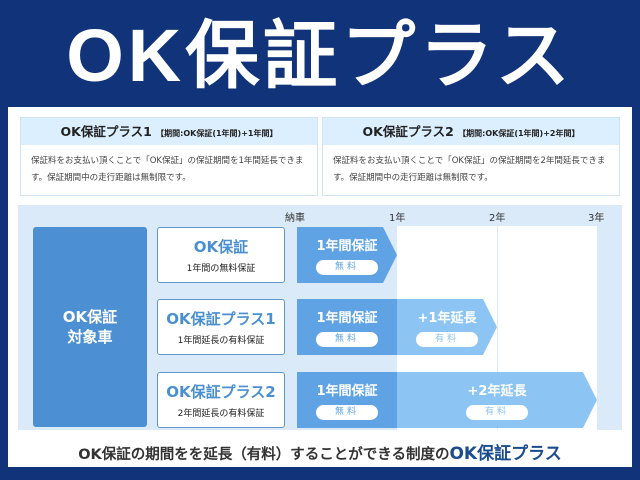 The height and width of the screenshot is (480, 640). What do you see at coordinates (497, 328) in the screenshot?
I see `grid-line` at bounding box center [497, 328].